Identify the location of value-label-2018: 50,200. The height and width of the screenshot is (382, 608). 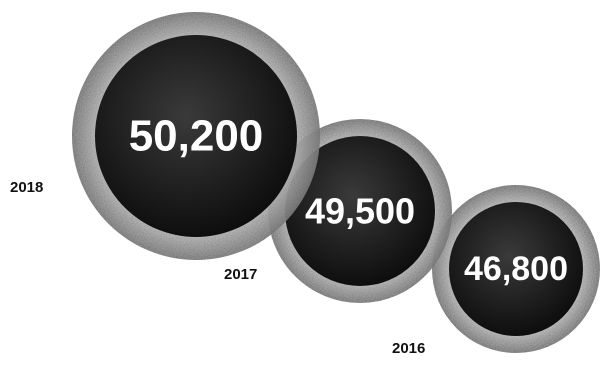
(196, 136).